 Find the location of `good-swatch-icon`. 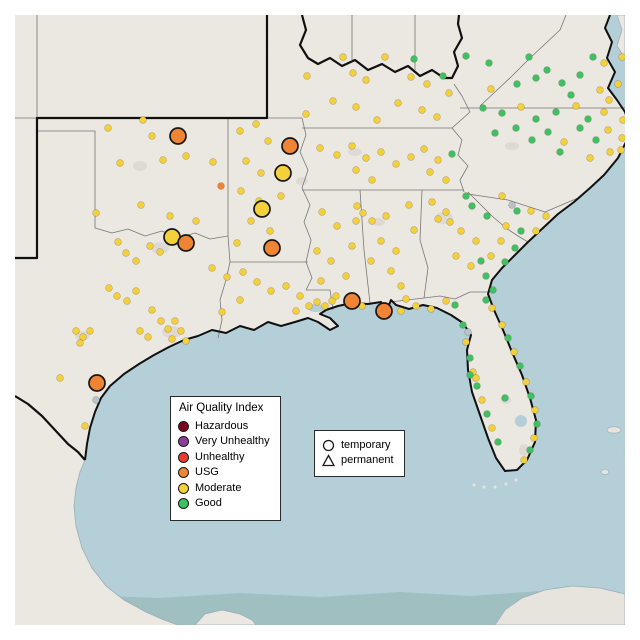

good-swatch-icon is located at coordinates (183, 503).